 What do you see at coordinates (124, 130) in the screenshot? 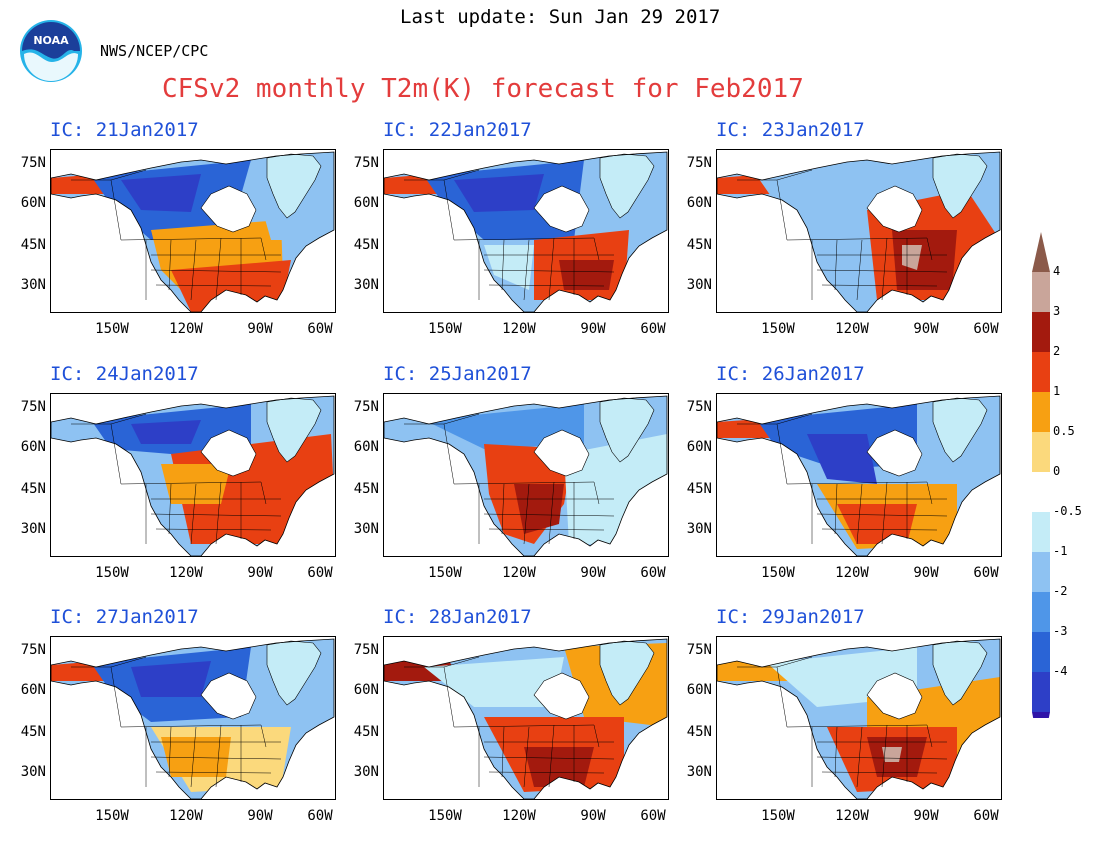
I see `panel-title: IC: 21Jan2017` at bounding box center [124, 130].